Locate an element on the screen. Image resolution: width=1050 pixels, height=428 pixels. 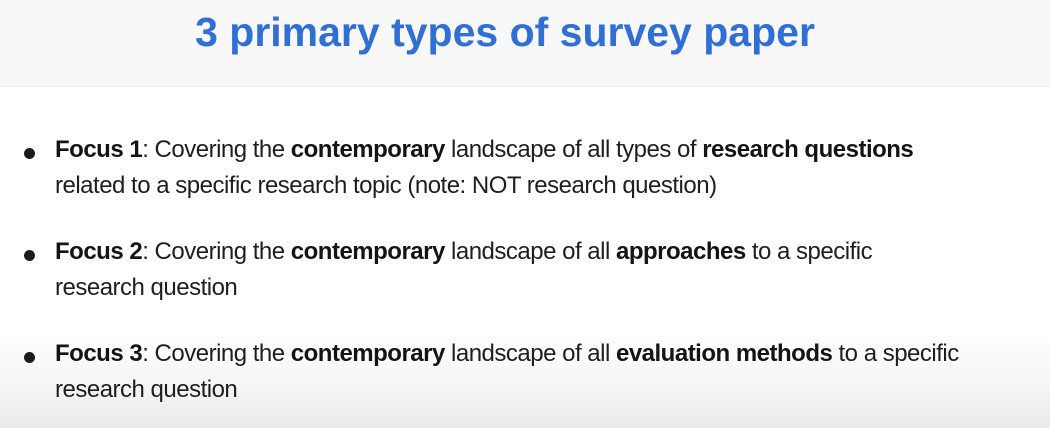
emphasis: evaluation methods is located at coordinates (724, 353).